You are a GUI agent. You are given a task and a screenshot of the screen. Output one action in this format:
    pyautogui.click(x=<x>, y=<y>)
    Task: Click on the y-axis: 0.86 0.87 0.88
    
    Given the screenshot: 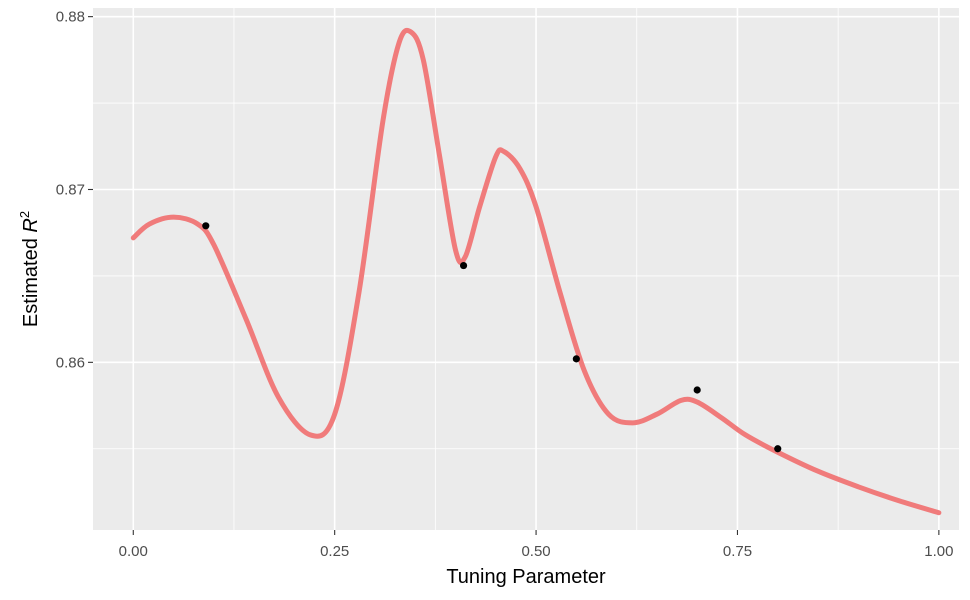 What is the action you would take?
    pyautogui.click(x=74, y=190)
    